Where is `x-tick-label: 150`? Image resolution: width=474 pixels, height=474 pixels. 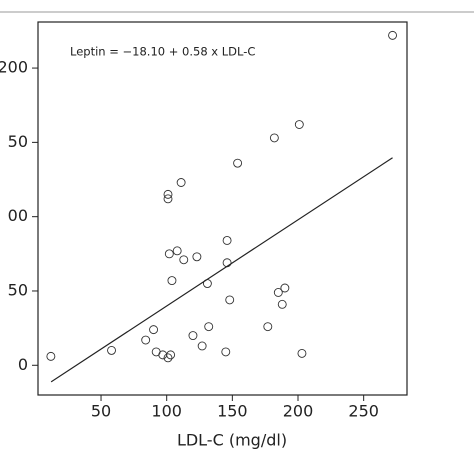
x-tick-label: 150 is located at coordinates (232, 411).